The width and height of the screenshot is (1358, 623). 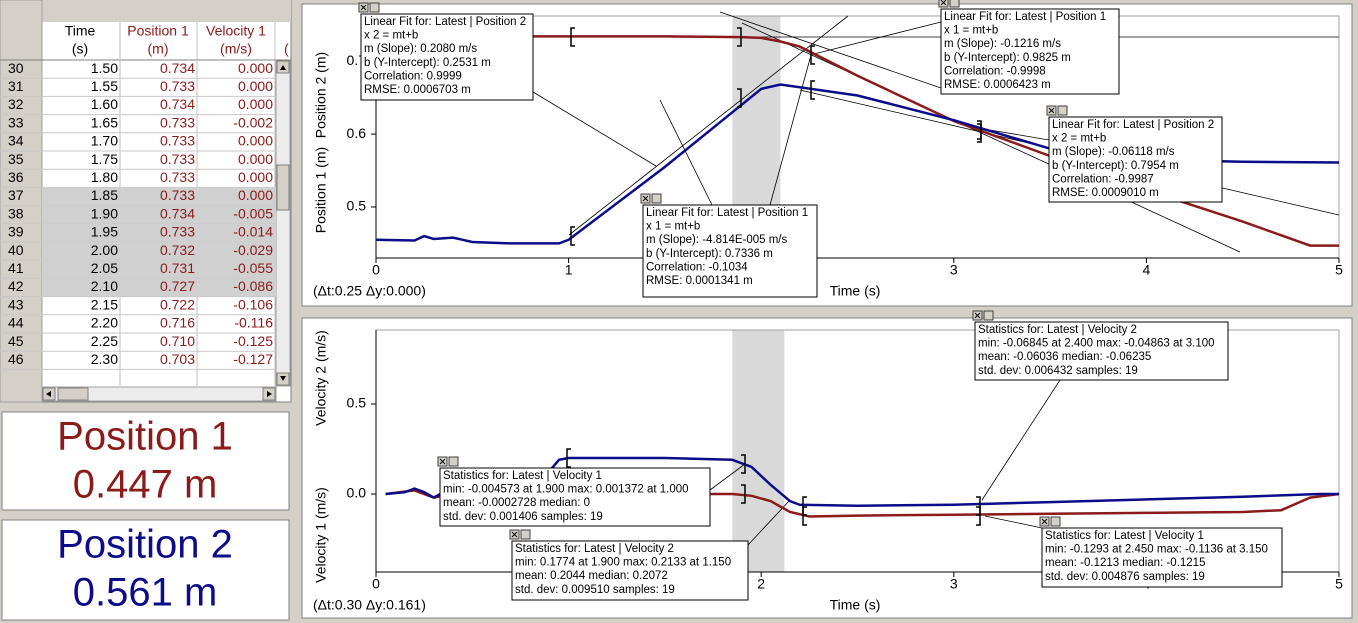 What do you see at coordinates (1113, 152) in the screenshot?
I see `annotation-line: m (Slope): -0.06118 m/s` at bounding box center [1113, 152].